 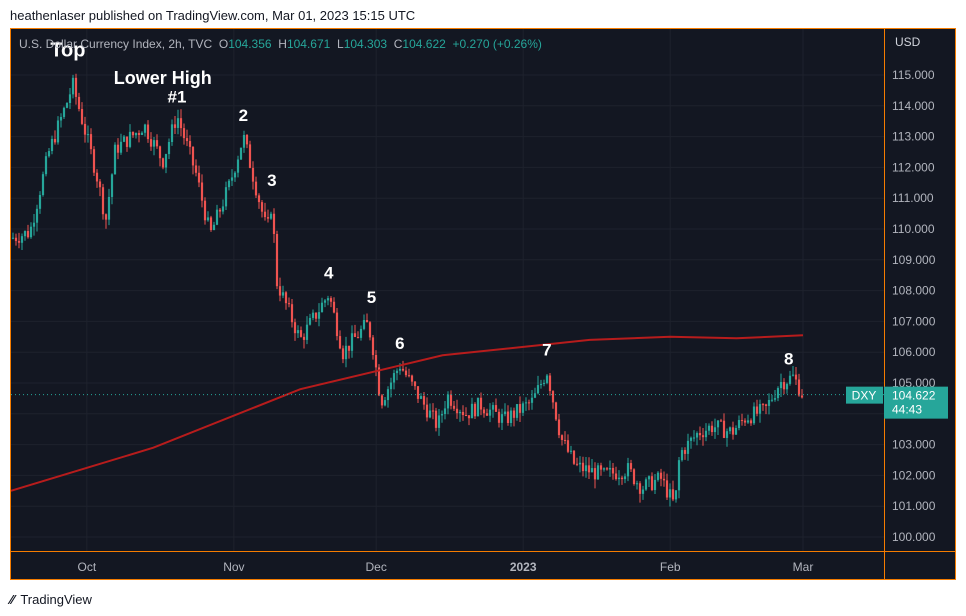 What do you see at coordinates (497, 44) in the screenshot?
I see `change-value: +0.270 (+0.26%)` at bounding box center [497, 44].